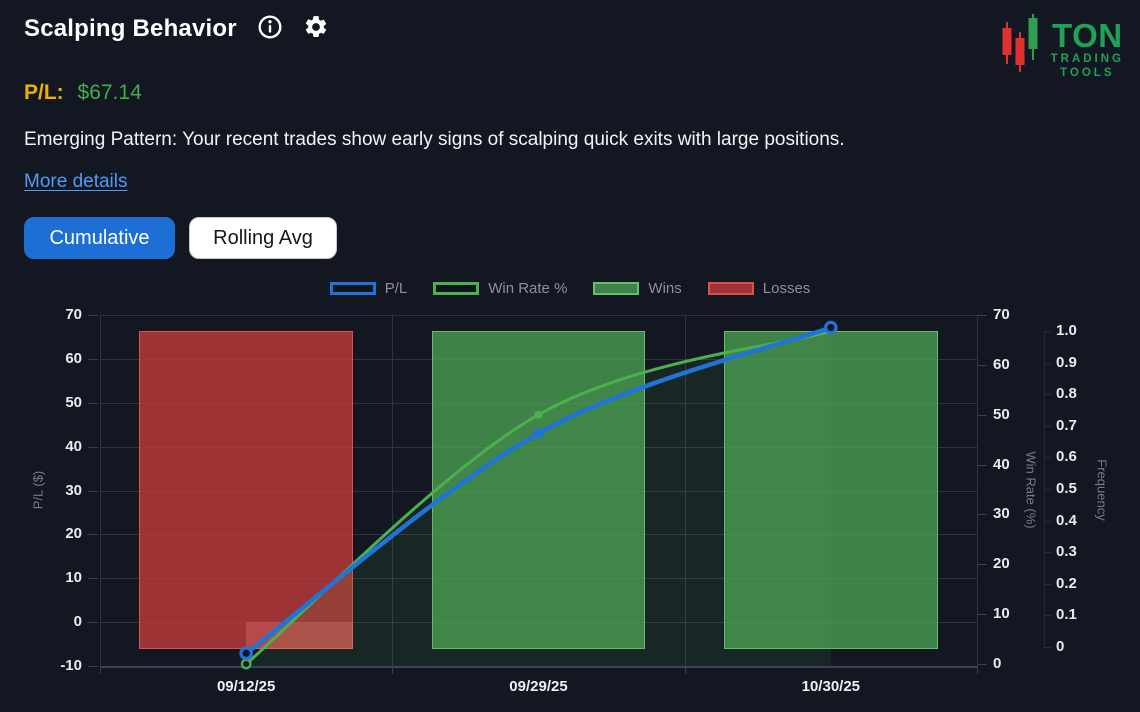 The height and width of the screenshot is (712, 1140). I want to click on view-toggle: Cumulative Rolling Avg, so click(180, 238).